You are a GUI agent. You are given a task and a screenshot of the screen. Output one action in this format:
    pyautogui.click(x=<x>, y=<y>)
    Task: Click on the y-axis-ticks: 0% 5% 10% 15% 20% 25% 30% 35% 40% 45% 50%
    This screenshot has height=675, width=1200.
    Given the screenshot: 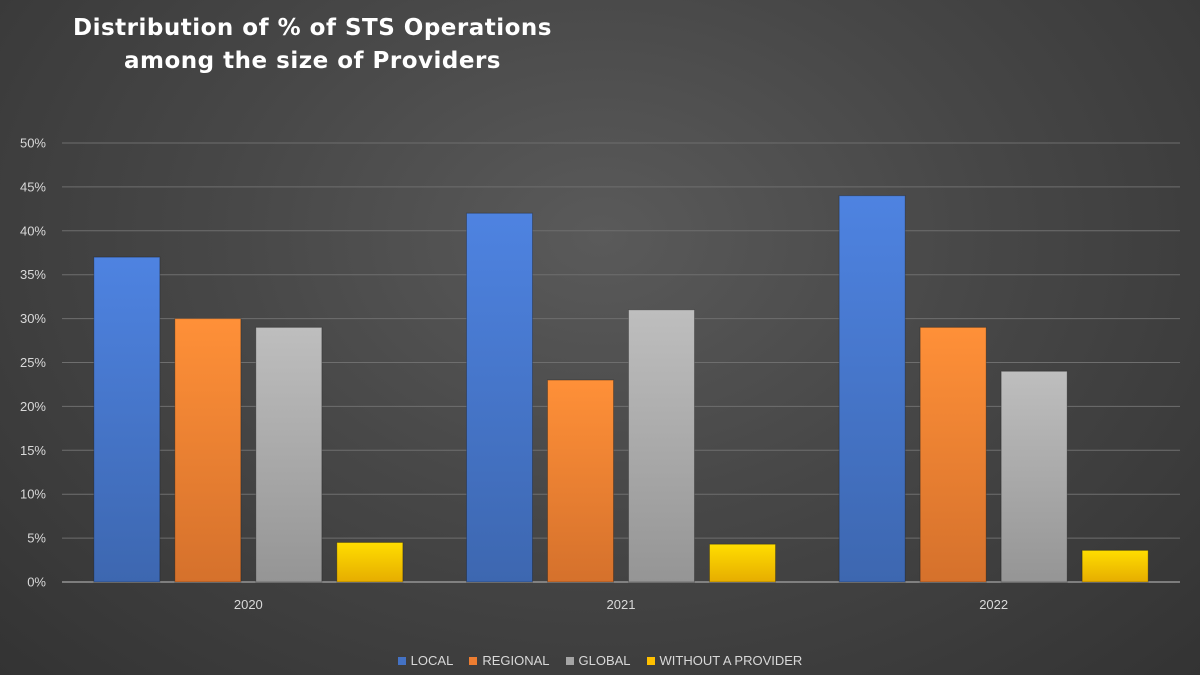 What is the action you would take?
    pyautogui.click(x=33, y=363)
    